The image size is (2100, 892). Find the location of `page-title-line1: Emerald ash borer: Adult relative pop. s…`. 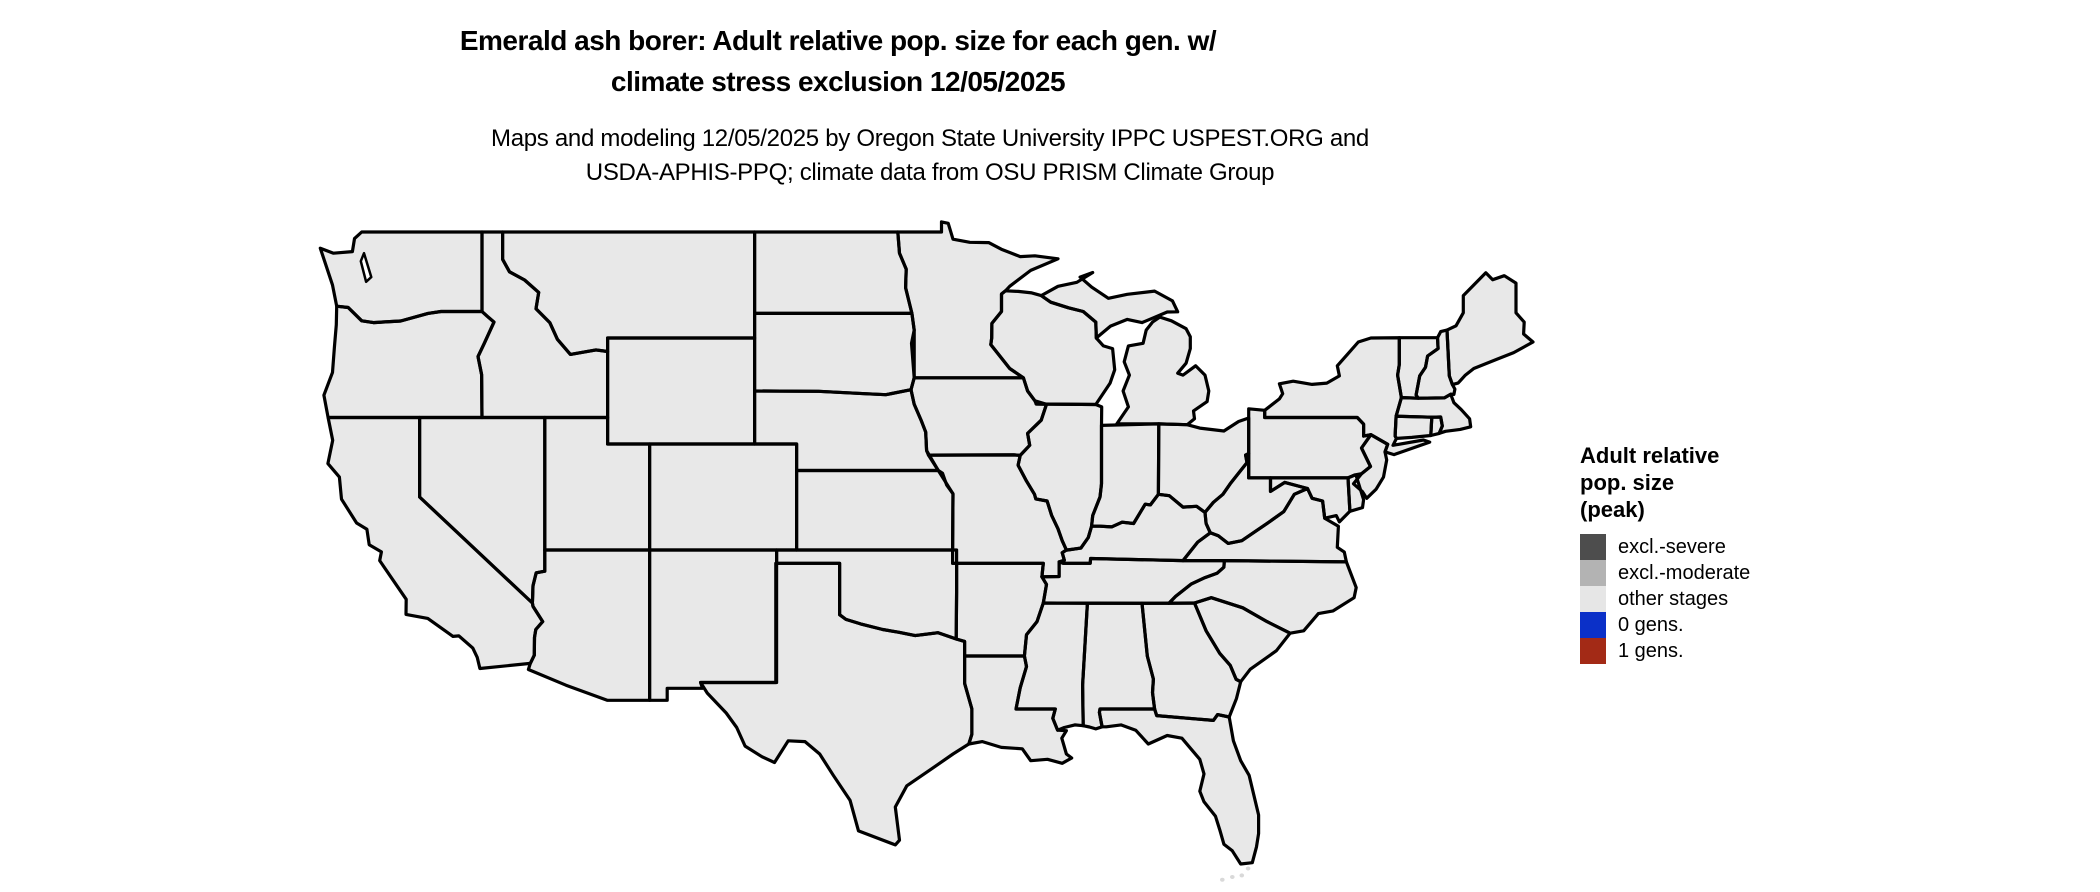

page-title-line1: Emerald ash borer: Adult relative pop. s… is located at coordinates (838, 40).